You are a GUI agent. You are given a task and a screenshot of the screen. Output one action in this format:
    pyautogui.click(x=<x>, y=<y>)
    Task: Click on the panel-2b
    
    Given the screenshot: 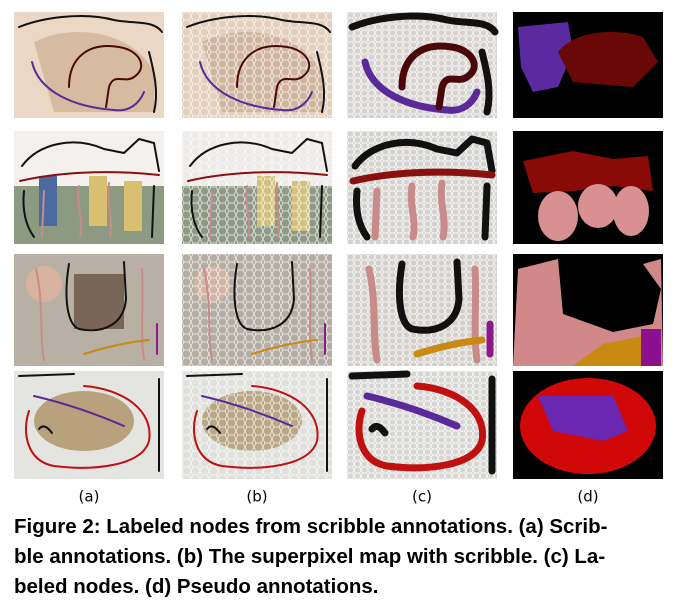 What is the action you would take?
    pyautogui.click(x=257, y=187)
    